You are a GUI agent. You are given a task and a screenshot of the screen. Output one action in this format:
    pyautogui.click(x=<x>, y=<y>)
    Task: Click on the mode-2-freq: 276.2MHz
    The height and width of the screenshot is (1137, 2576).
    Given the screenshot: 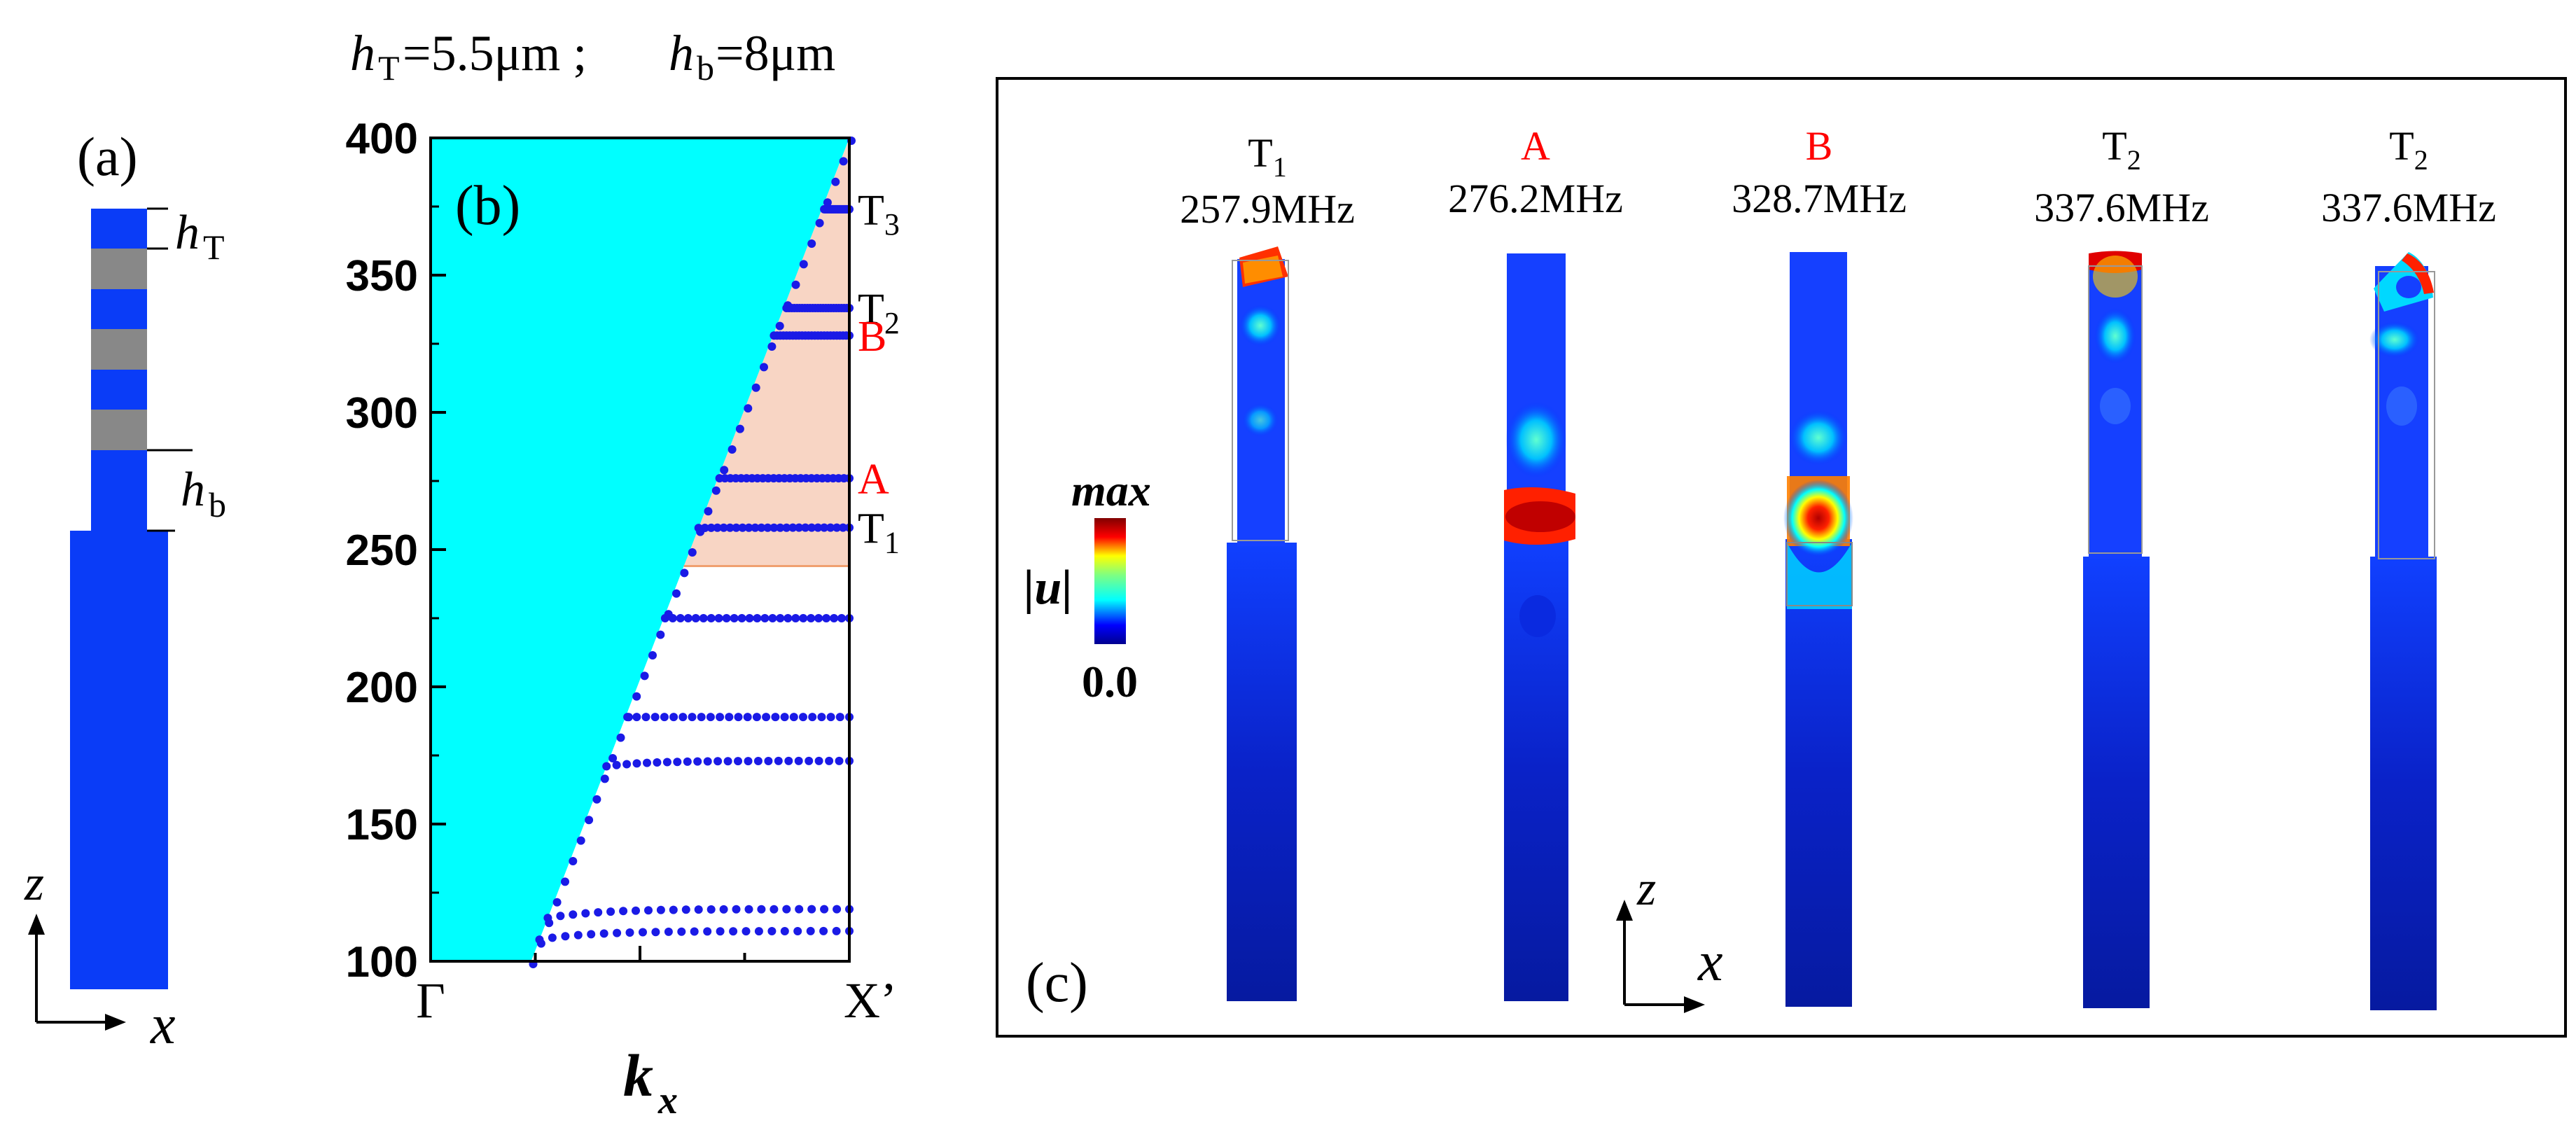 What is the action you would take?
    pyautogui.click(x=1535, y=198)
    